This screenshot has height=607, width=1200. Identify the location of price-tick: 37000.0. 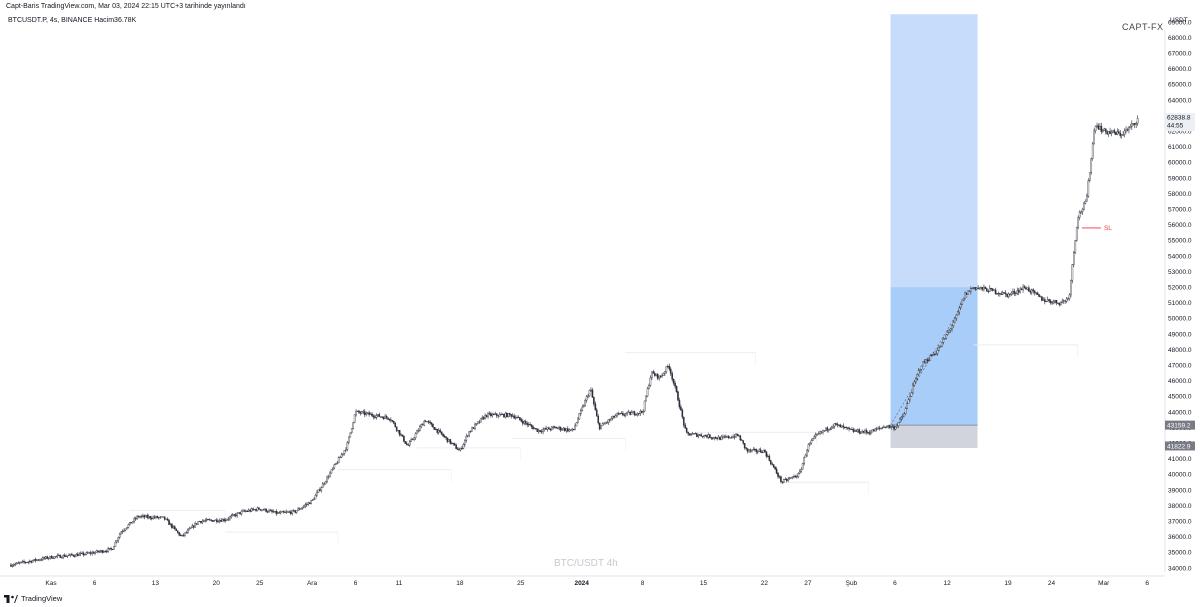
(1180, 522).